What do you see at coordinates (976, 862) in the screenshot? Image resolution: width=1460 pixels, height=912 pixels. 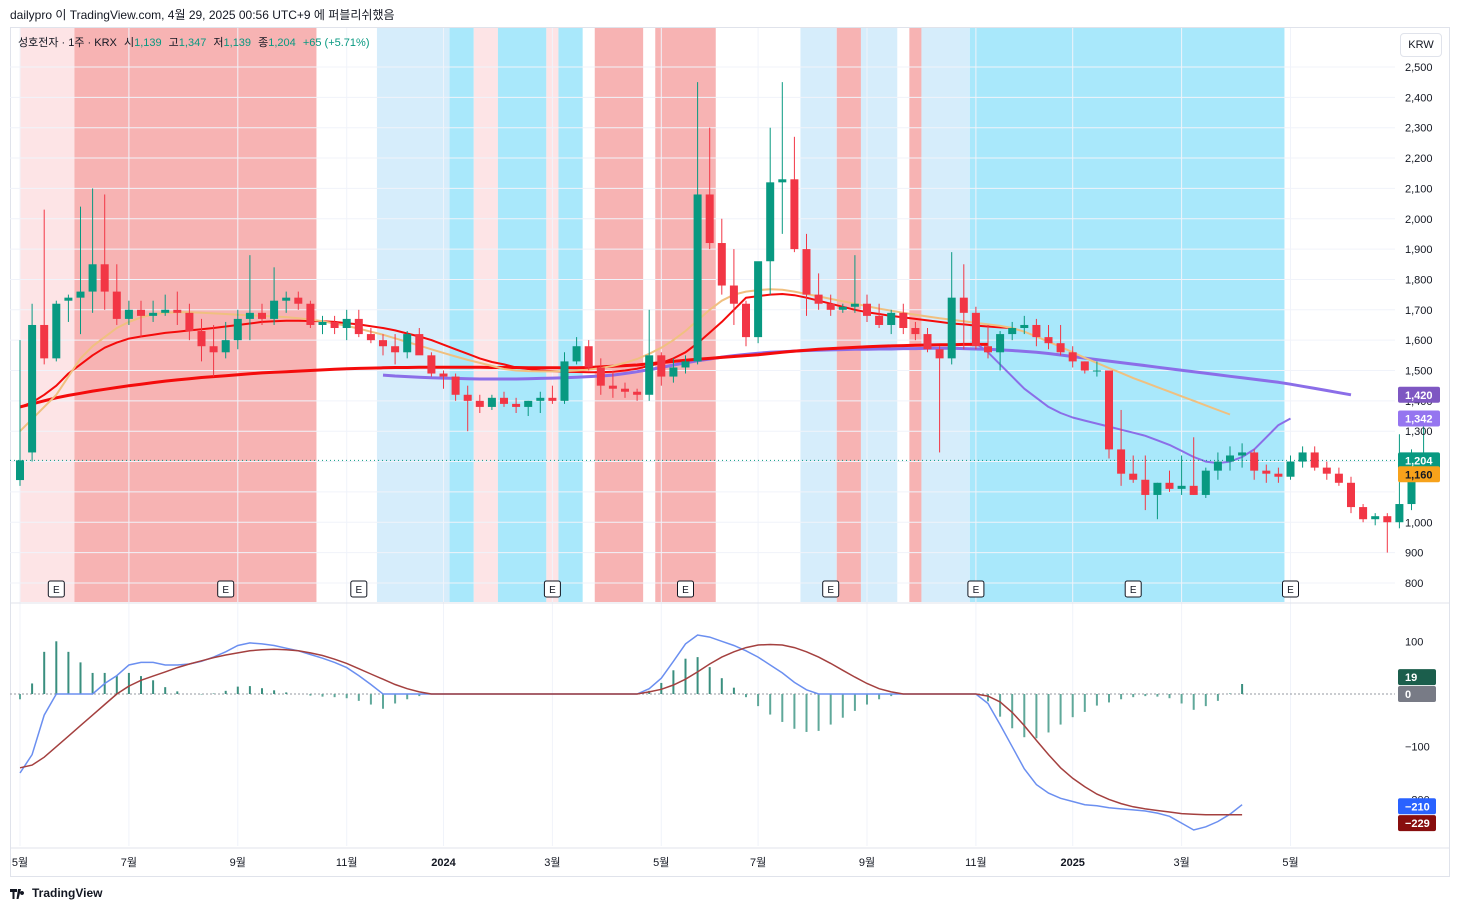 I see `time-tick-label: 11월` at bounding box center [976, 862].